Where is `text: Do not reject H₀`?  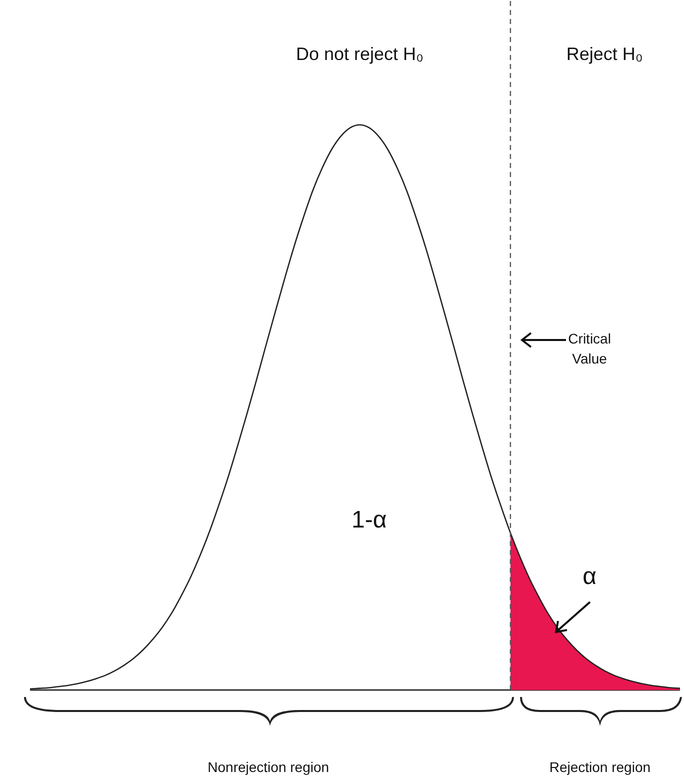 text: Do not reject H₀ is located at coordinates (360, 54).